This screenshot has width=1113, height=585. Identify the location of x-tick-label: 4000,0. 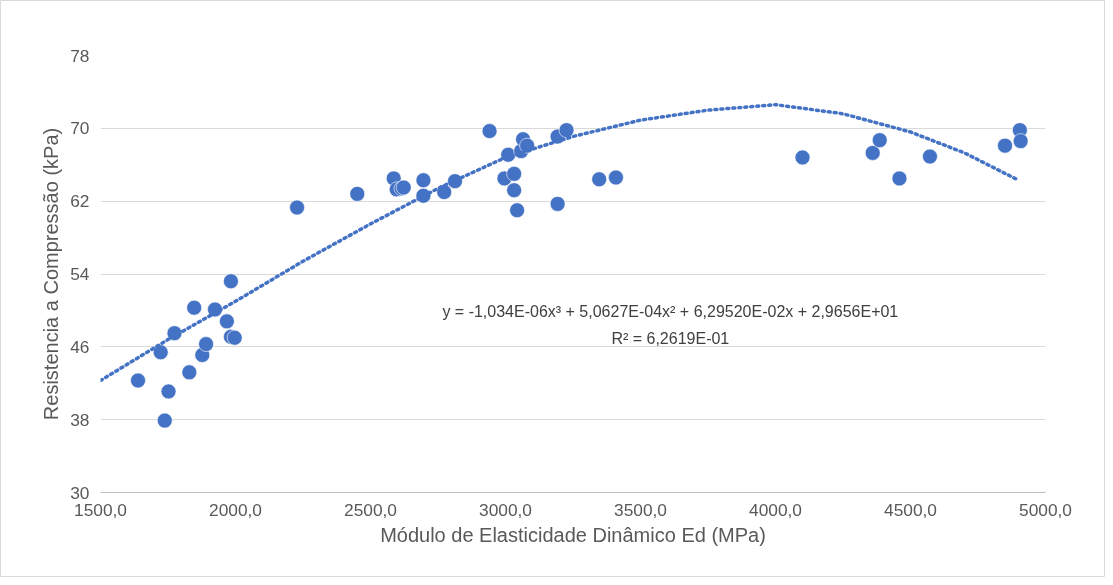
(775, 509).